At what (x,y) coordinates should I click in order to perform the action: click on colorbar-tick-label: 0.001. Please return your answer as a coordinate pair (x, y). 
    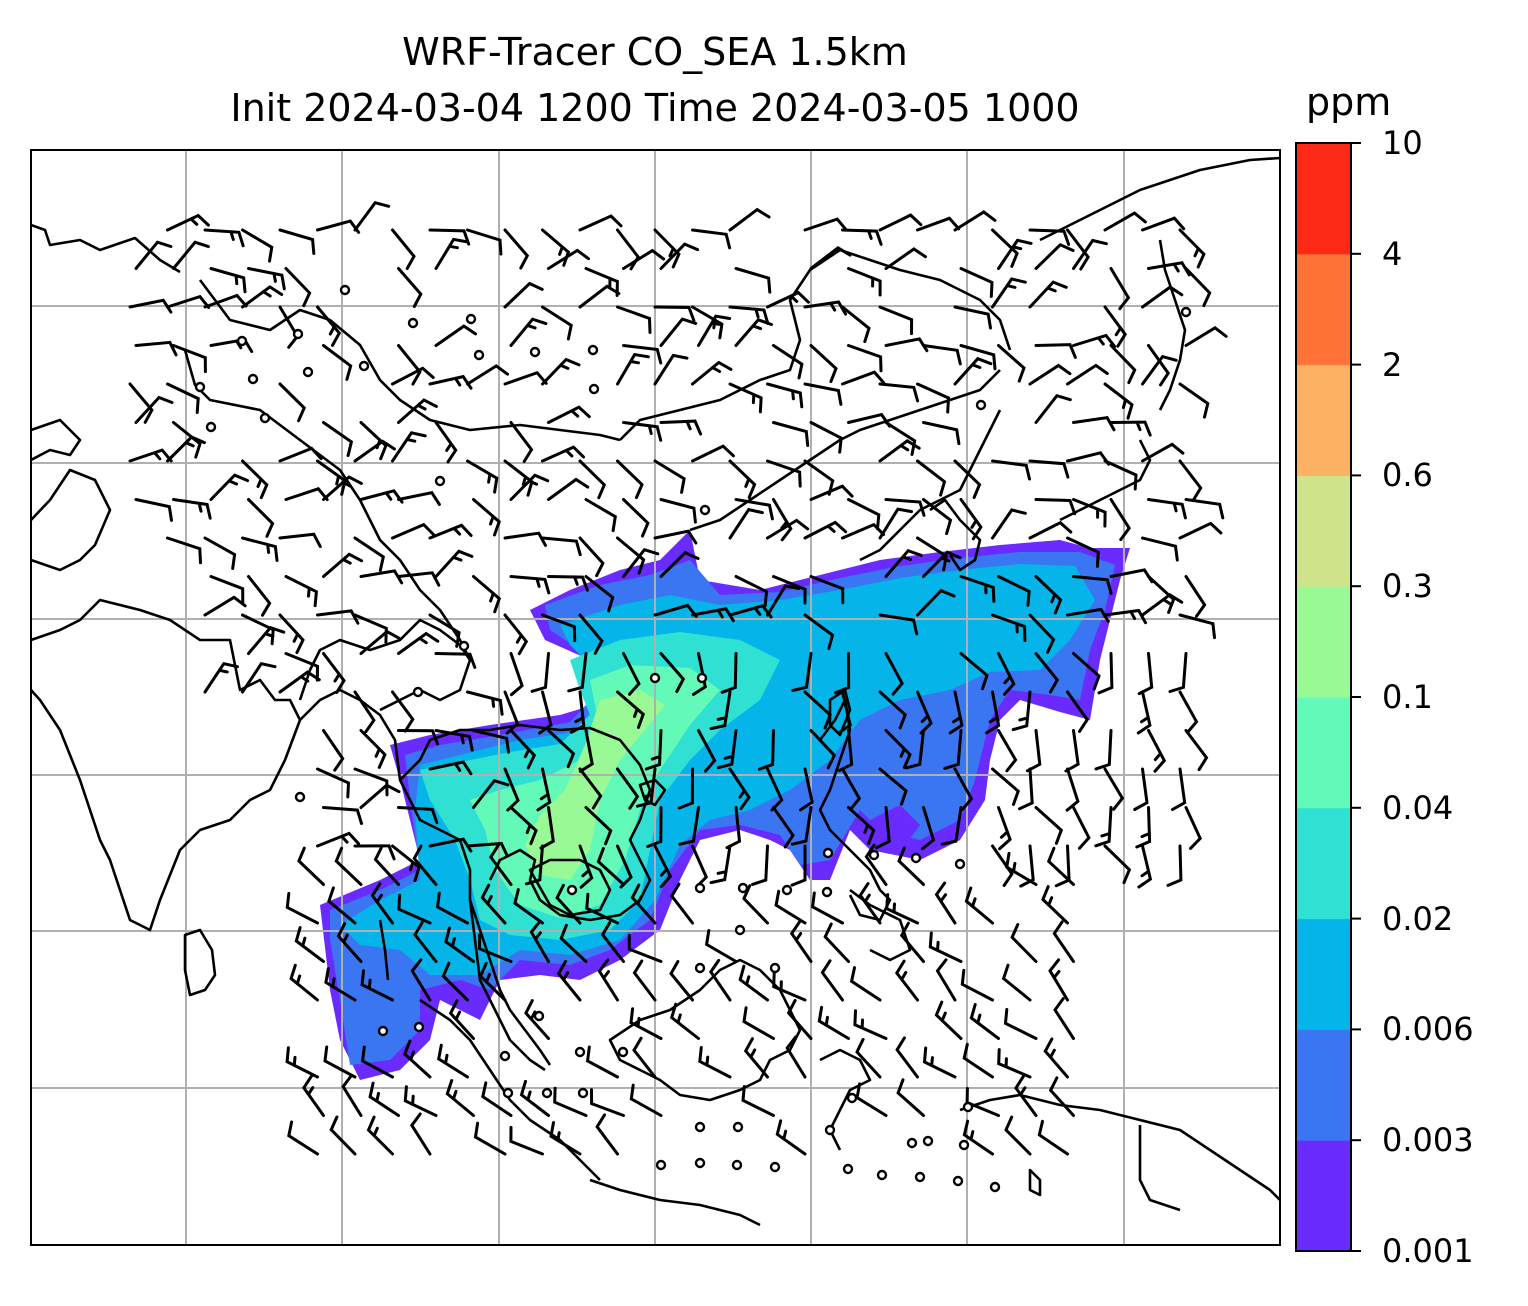
    Looking at the image, I should click on (1428, 1251).